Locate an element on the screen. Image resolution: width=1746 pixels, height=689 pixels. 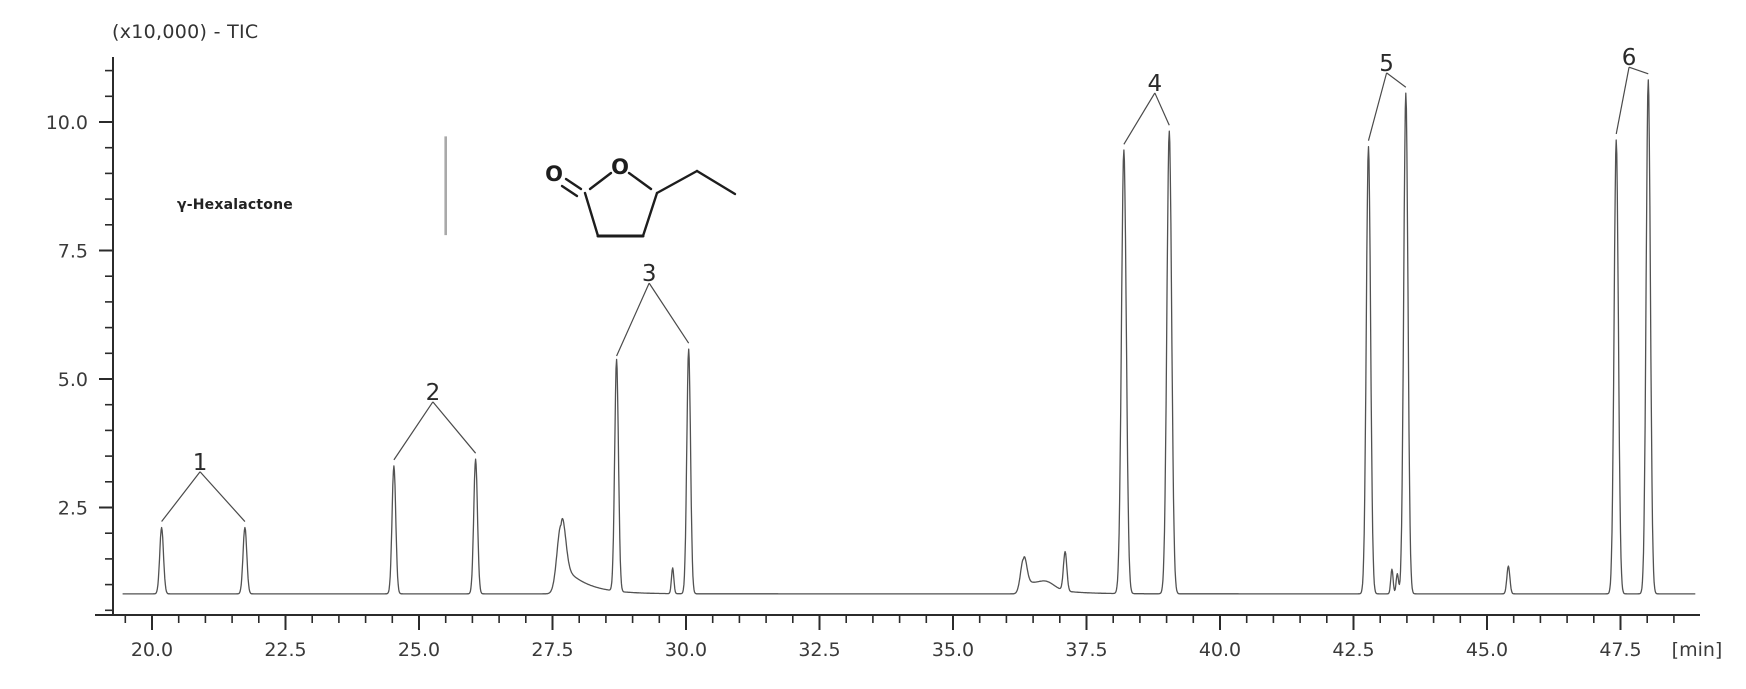
peak-number-label: 3 is located at coordinates (649, 274).